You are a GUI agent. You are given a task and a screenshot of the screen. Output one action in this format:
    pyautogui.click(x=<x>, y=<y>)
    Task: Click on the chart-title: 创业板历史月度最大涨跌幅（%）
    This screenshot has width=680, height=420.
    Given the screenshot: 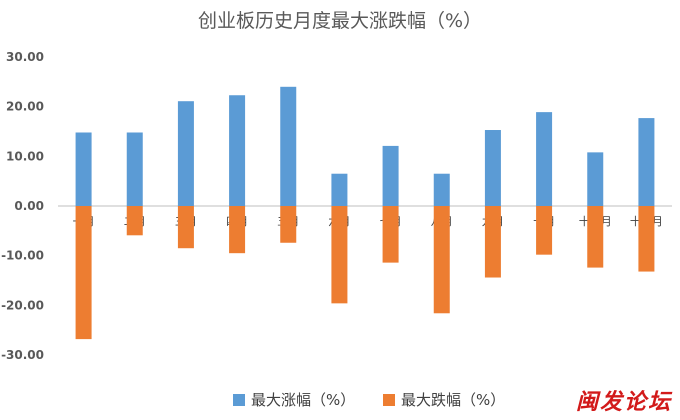 What is the action you would take?
    pyautogui.click(x=340, y=21)
    